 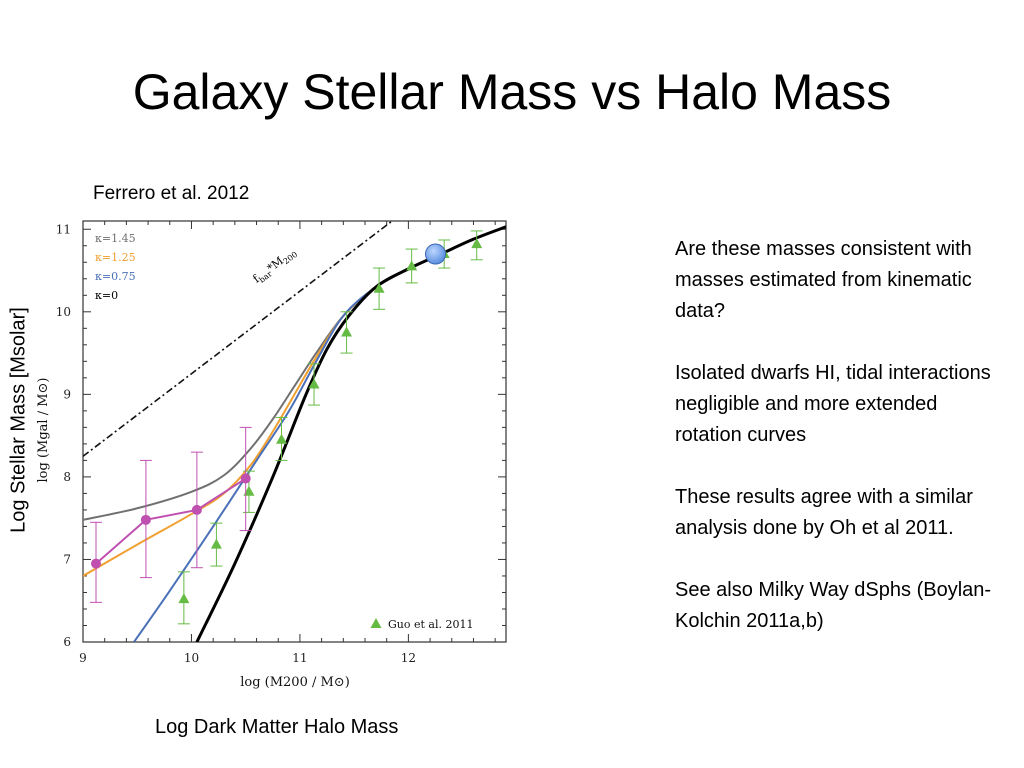 I want to click on x-tick-label: 10, so click(x=191, y=658).